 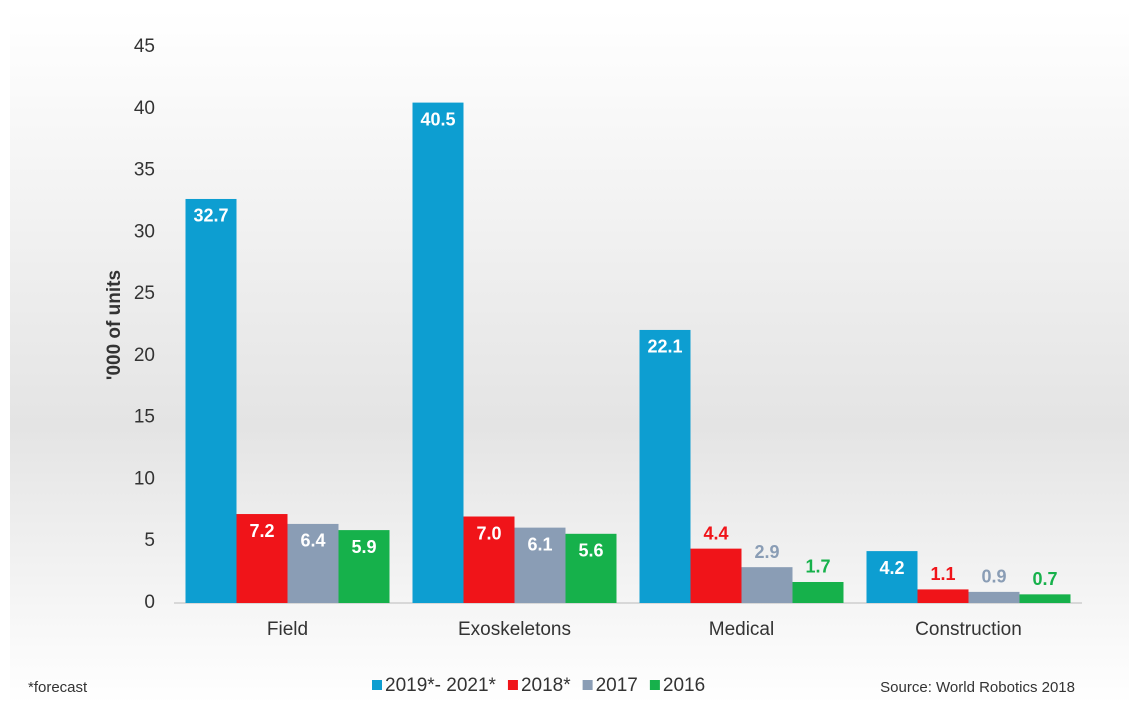 I want to click on y-tick-label: 25, so click(x=144, y=293).